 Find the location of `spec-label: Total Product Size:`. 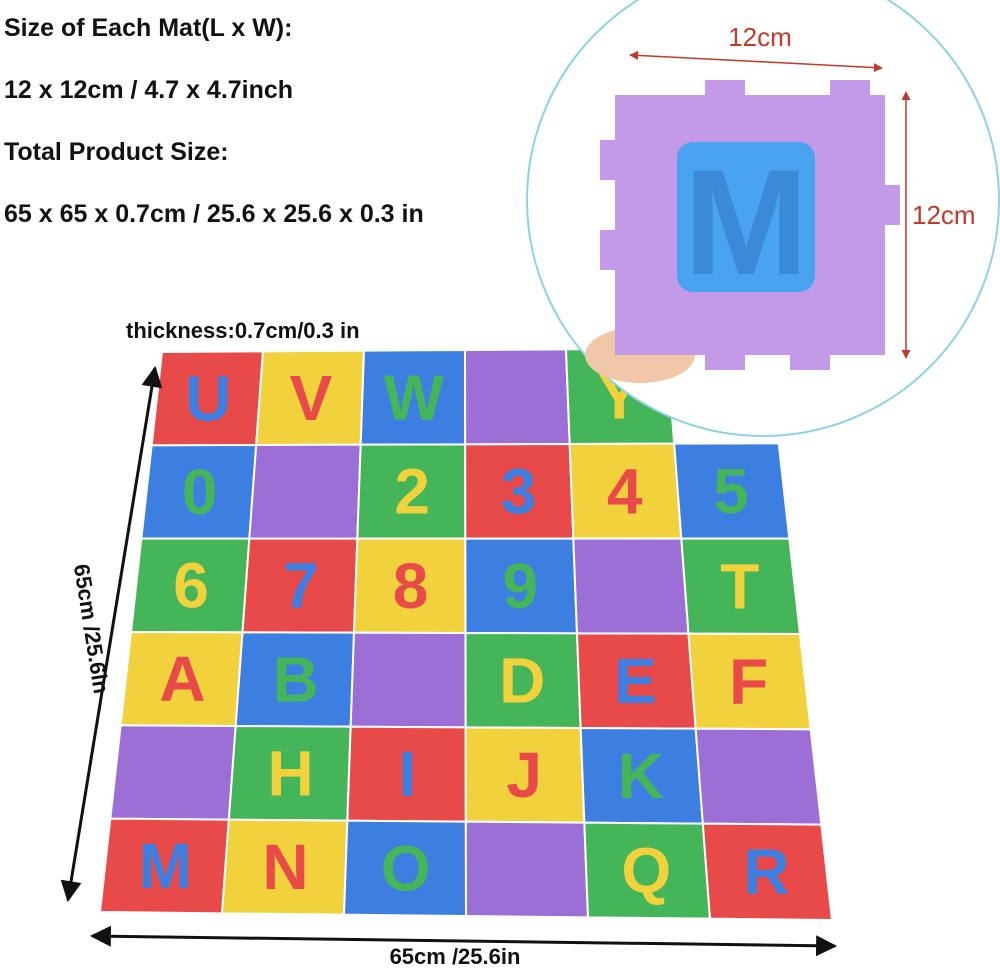

spec-label: Total Product Size: is located at coordinates (116, 152).